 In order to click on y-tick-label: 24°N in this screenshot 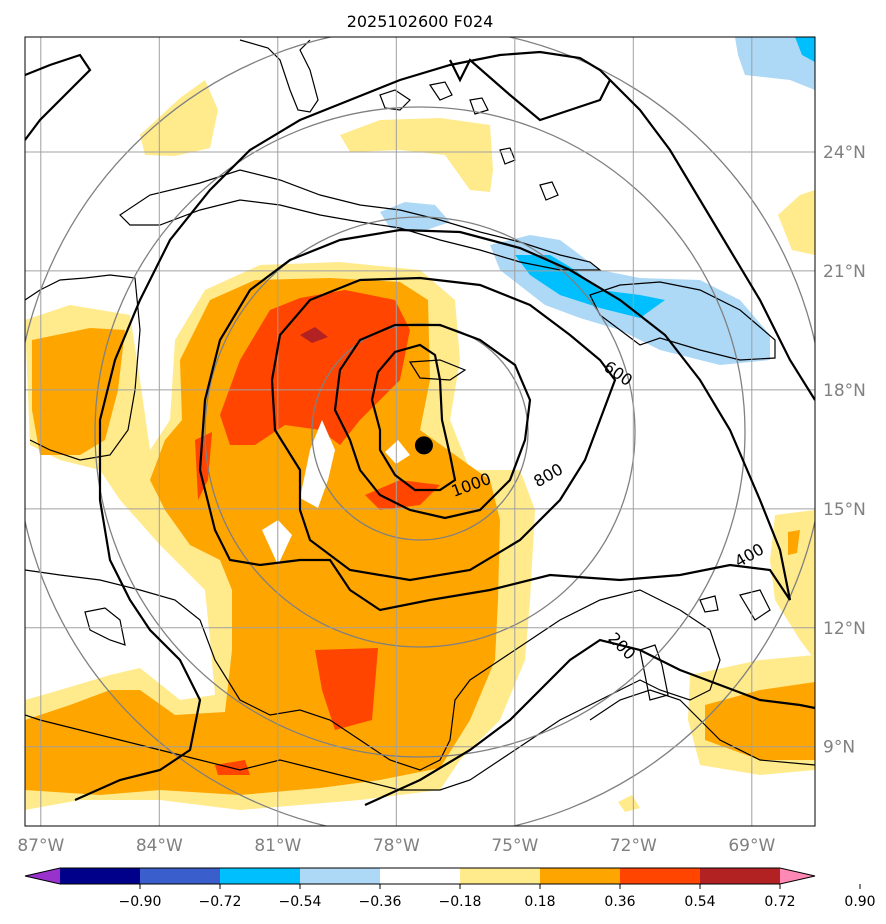, I will do `click(844, 153)`.